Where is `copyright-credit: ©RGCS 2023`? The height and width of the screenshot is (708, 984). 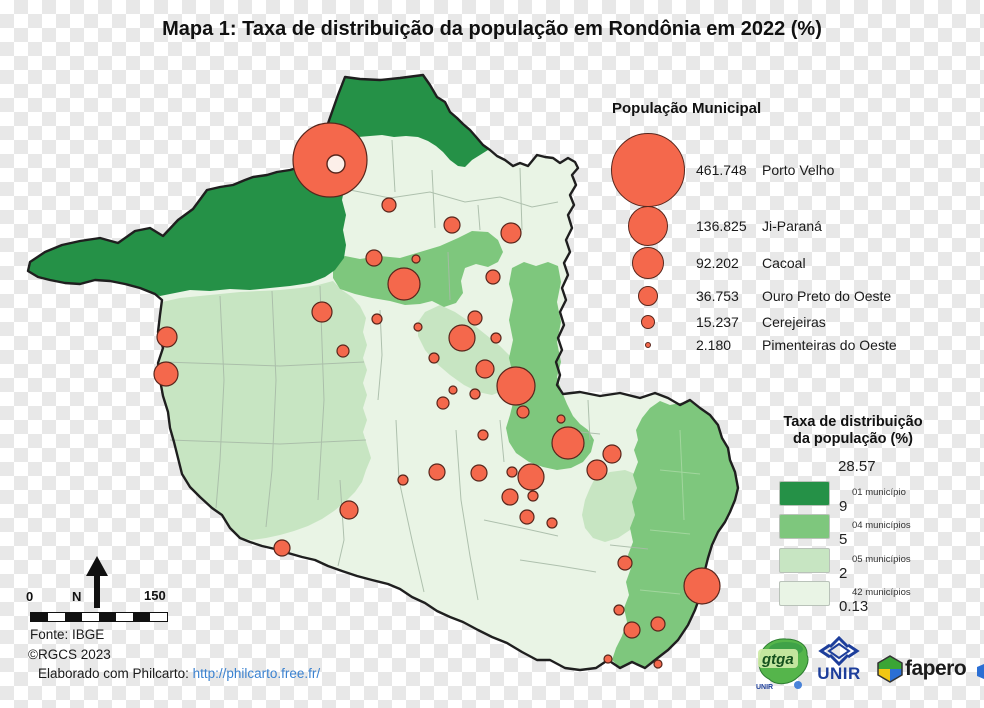
copyright-credit: ©RGCS 2023 is located at coordinates (69, 654).